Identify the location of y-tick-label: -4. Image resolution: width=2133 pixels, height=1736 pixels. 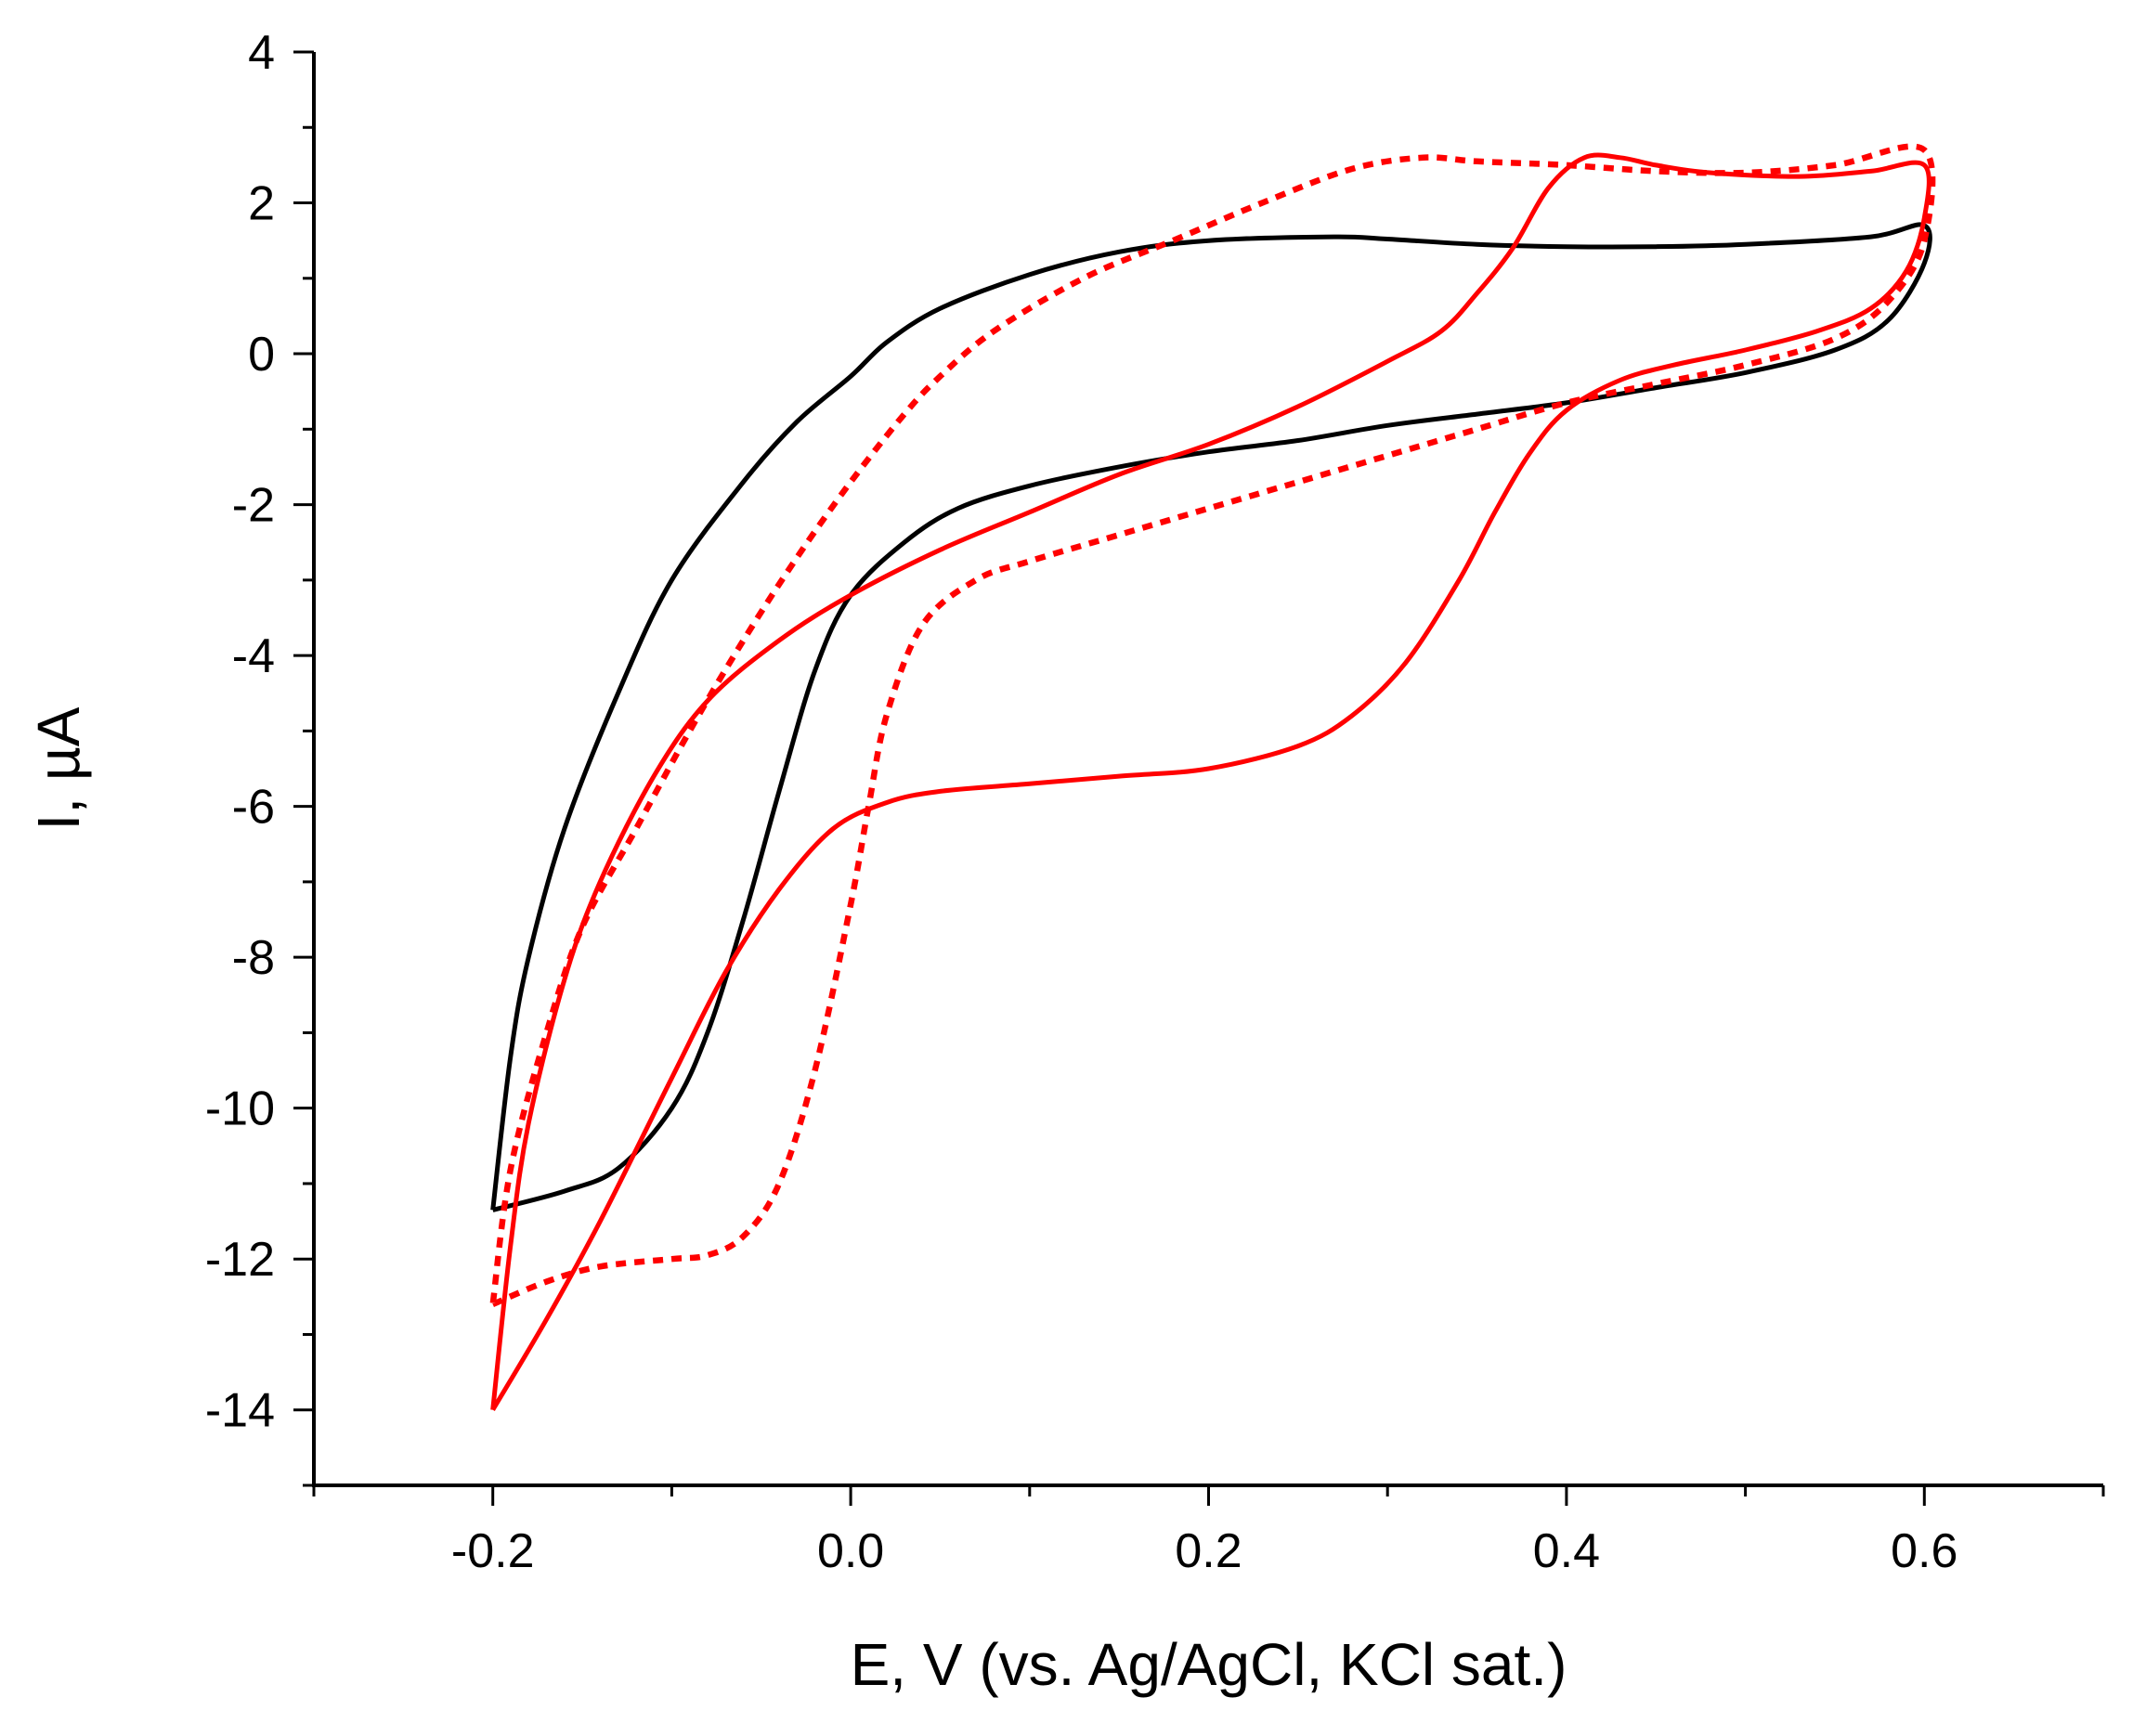
(254, 656).